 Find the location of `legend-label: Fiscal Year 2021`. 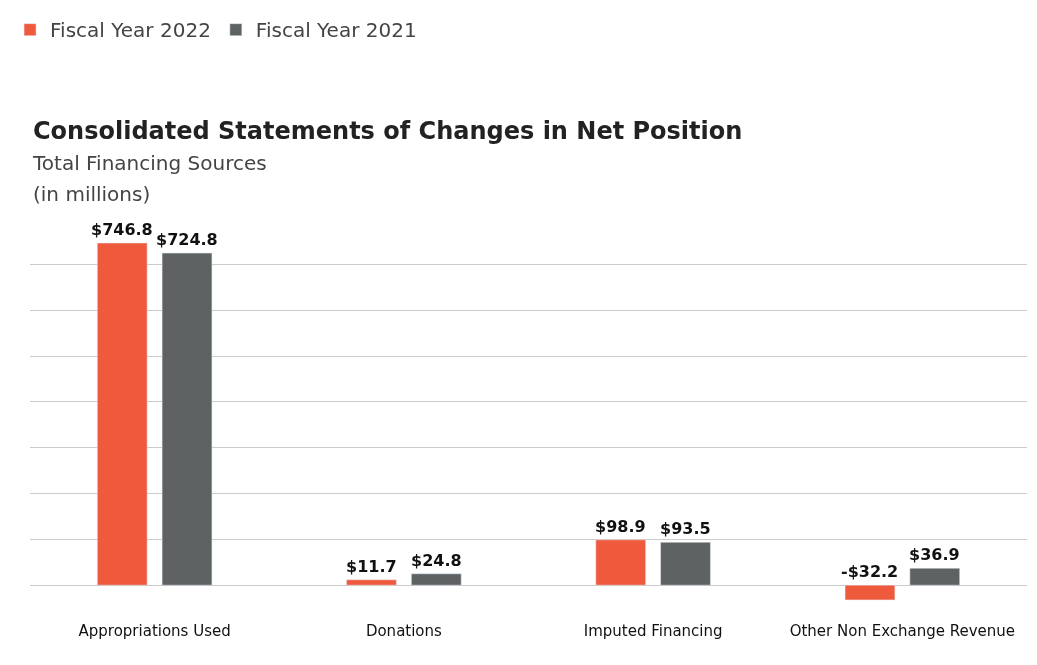

legend-label: Fiscal Year 2021 is located at coordinates (336, 30).